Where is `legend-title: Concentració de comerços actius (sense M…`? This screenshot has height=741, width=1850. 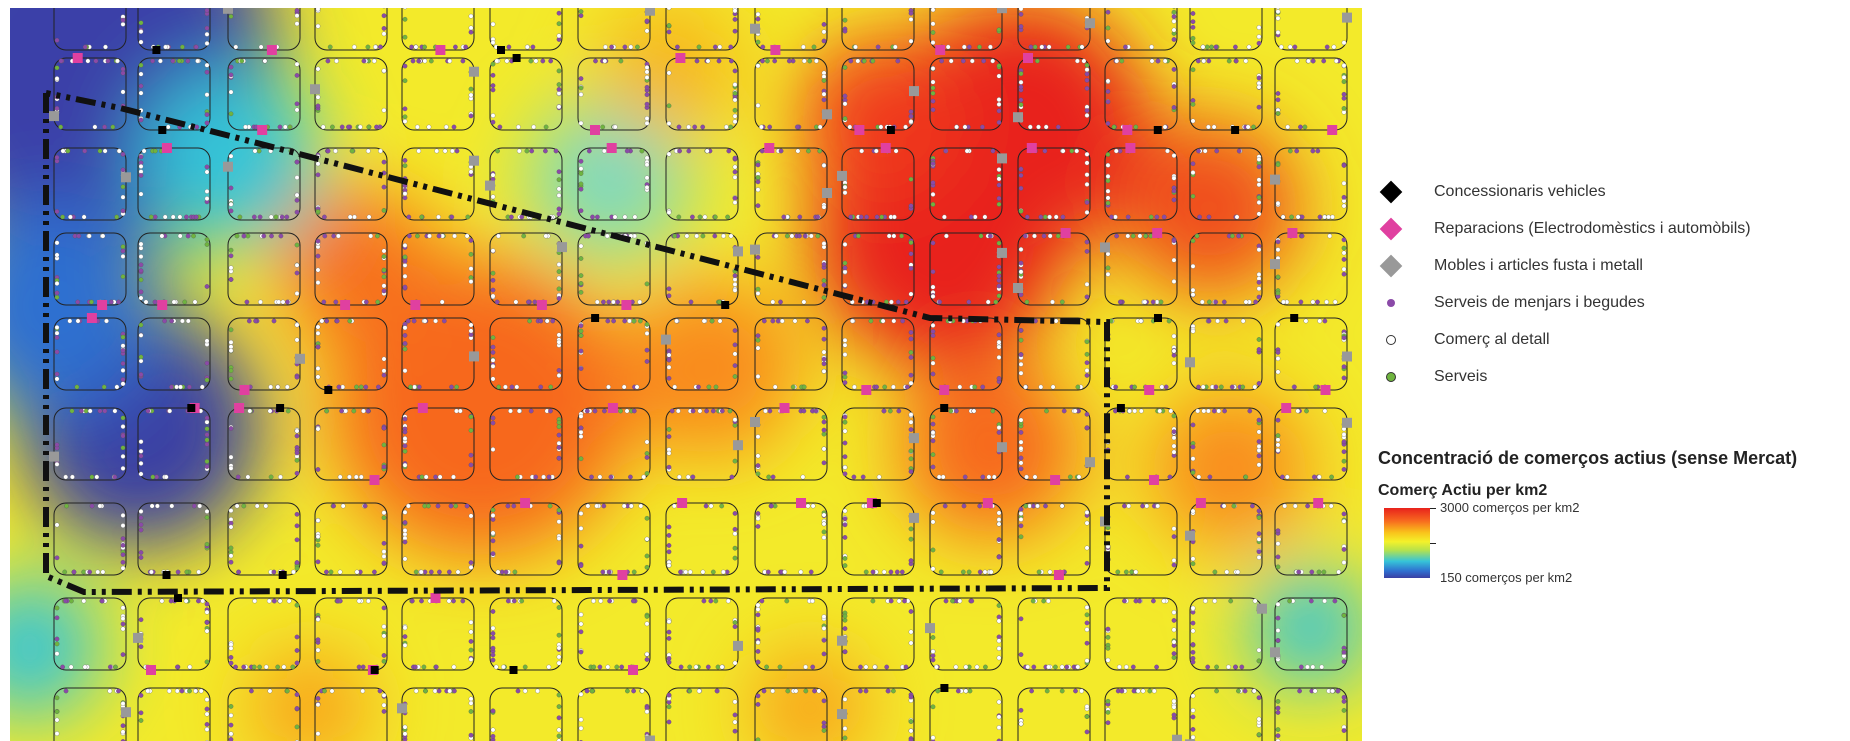
legend-title: Concentració de comerços actius (sense M… is located at coordinates (1588, 458).